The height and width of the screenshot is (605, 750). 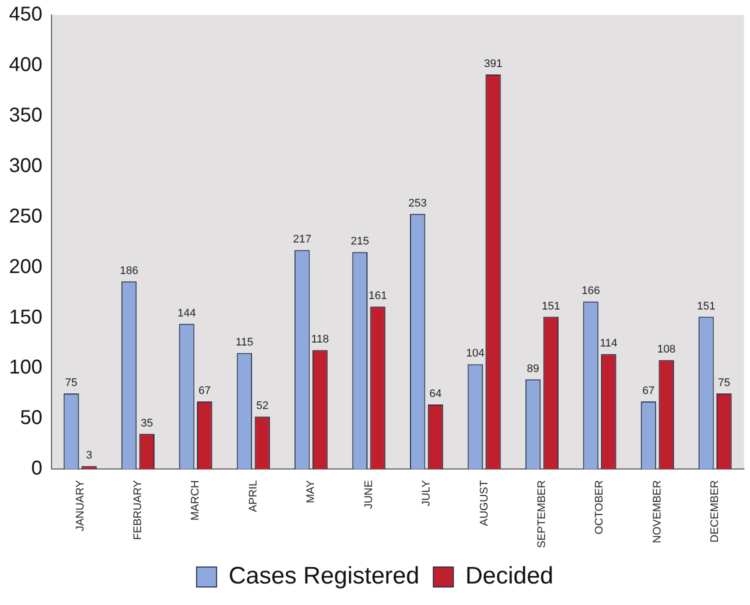 I want to click on data-label: 186, so click(x=129, y=270).